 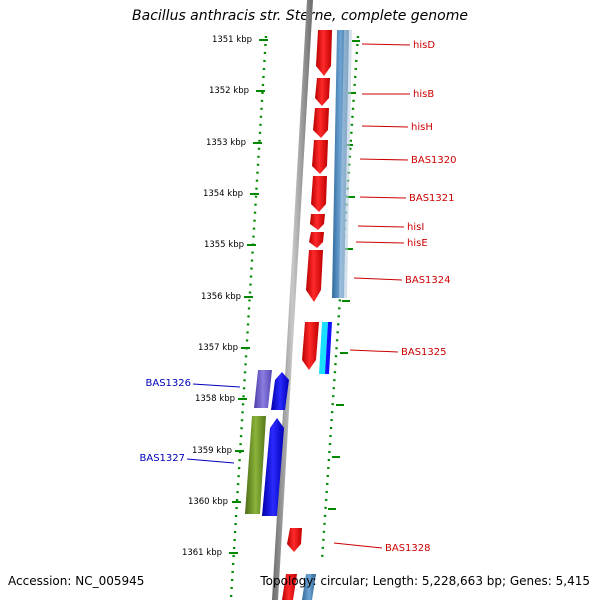 What do you see at coordinates (224, 245) in the screenshot?
I see `ruler-tick-label: 1355 kbp` at bounding box center [224, 245].